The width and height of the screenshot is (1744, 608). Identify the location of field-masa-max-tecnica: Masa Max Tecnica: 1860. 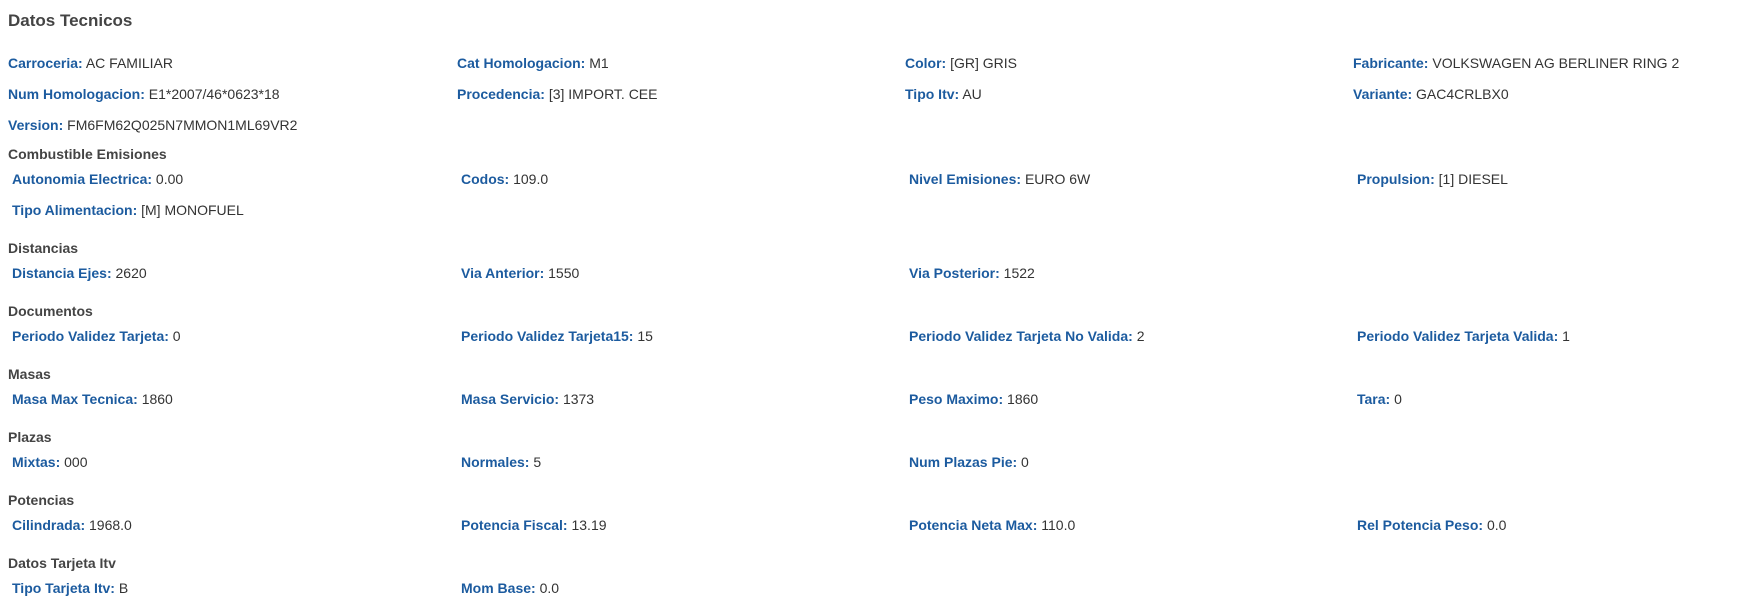
(92, 399).